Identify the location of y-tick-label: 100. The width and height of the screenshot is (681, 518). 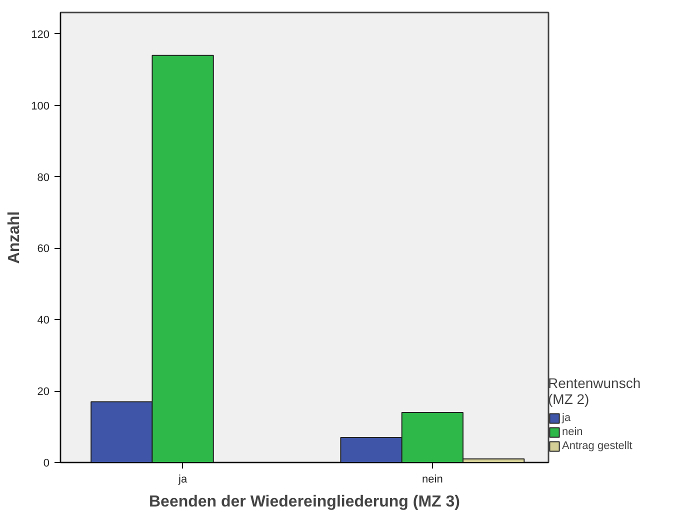
(40, 106).